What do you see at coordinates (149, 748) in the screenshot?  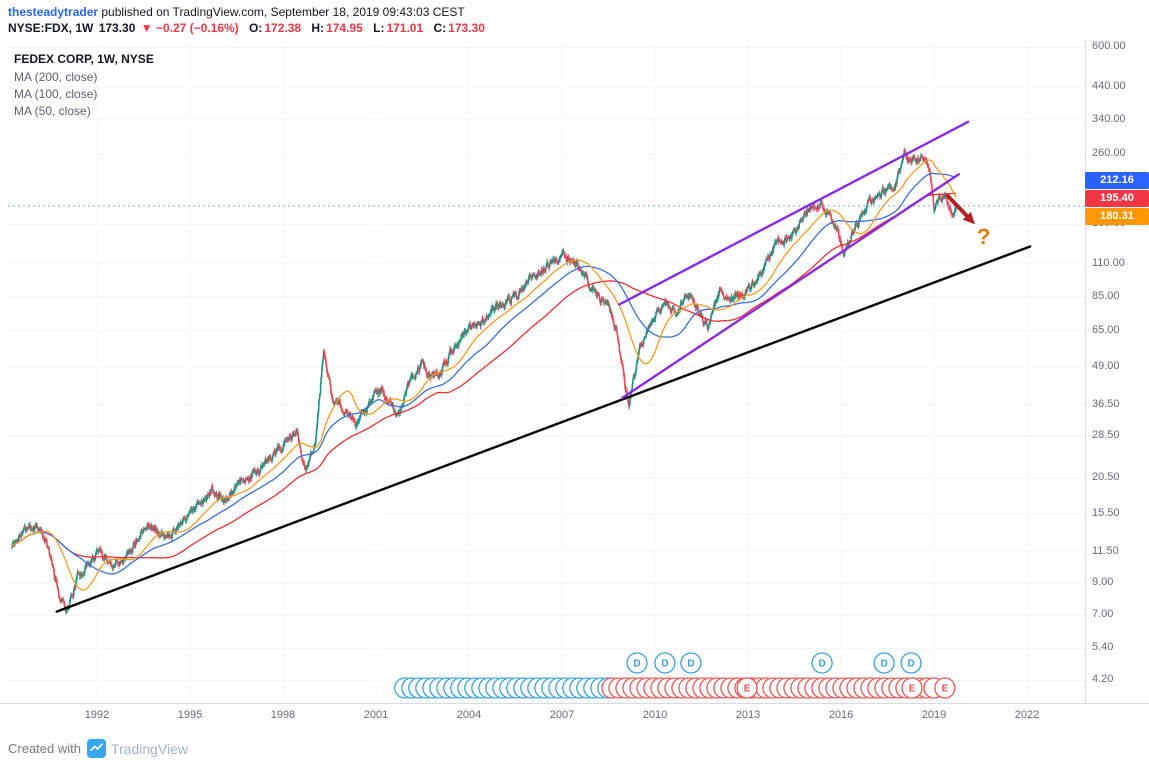 I see `tradingview-wordmark: TradingView` at bounding box center [149, 748].